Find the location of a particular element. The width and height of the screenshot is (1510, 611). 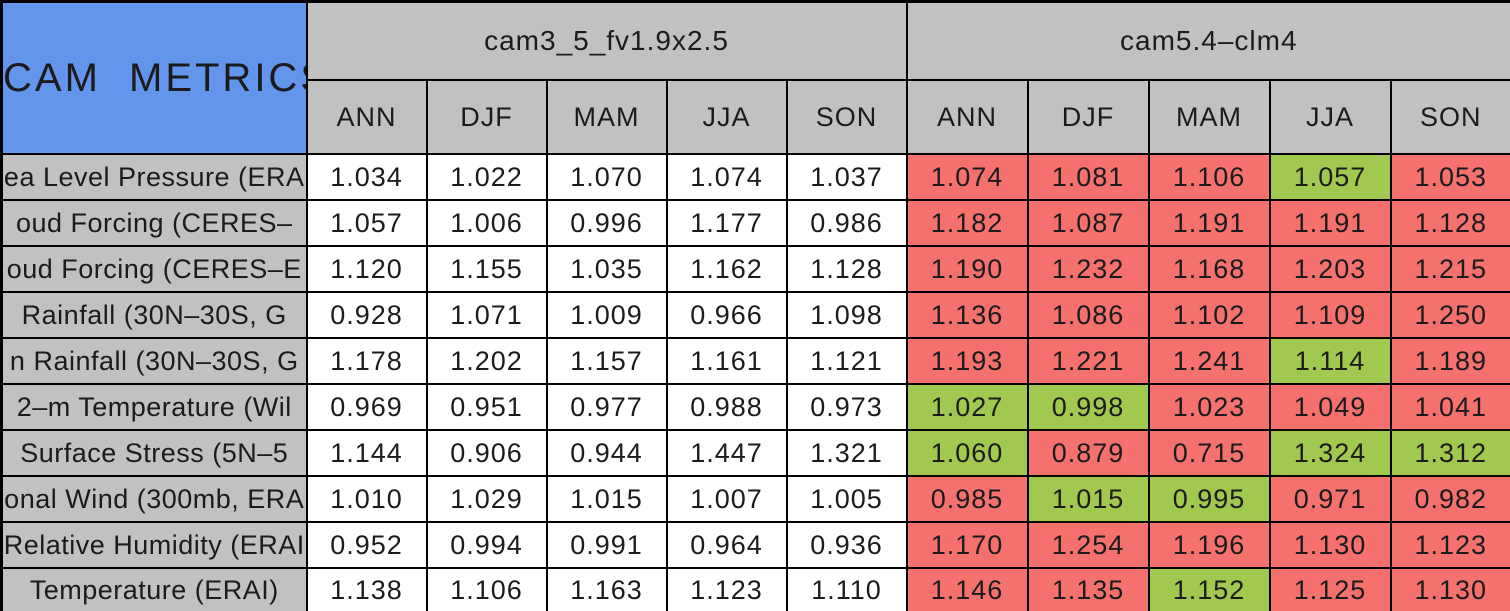

cam5-4-value-cell: 0.879 is located at coordinates (1088, 453).